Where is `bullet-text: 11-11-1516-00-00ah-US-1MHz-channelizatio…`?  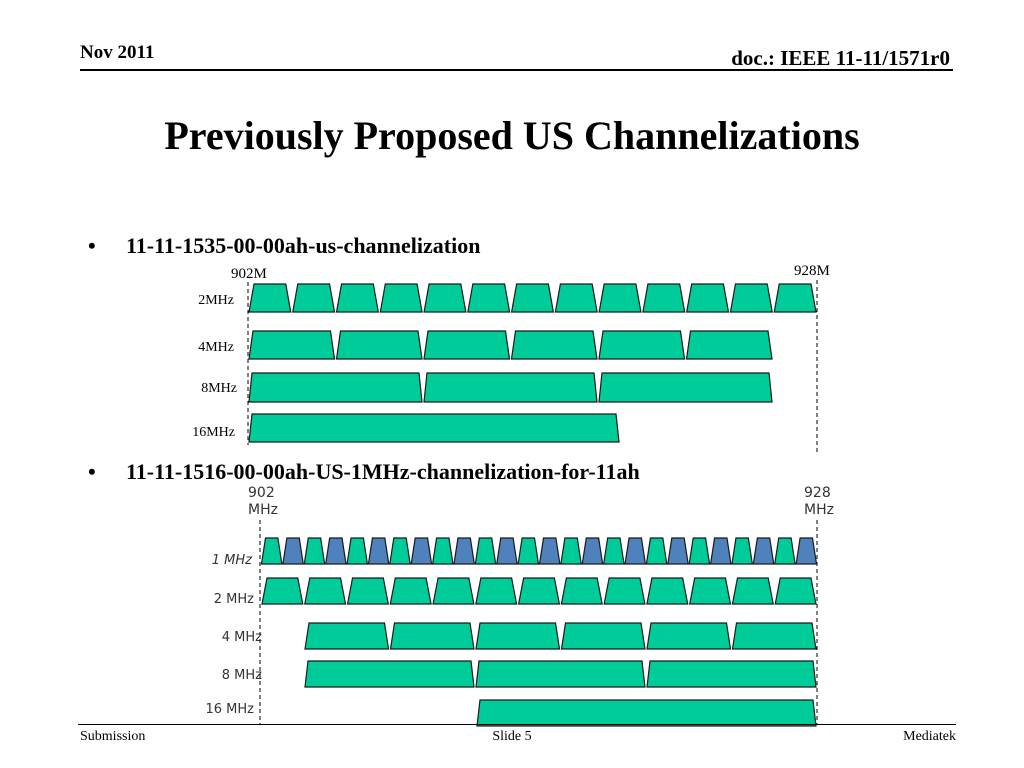
bullet-text: 11-11-1516-00-00ah-US-1MHz-channelizatio… is located at coordinates (383, 471).